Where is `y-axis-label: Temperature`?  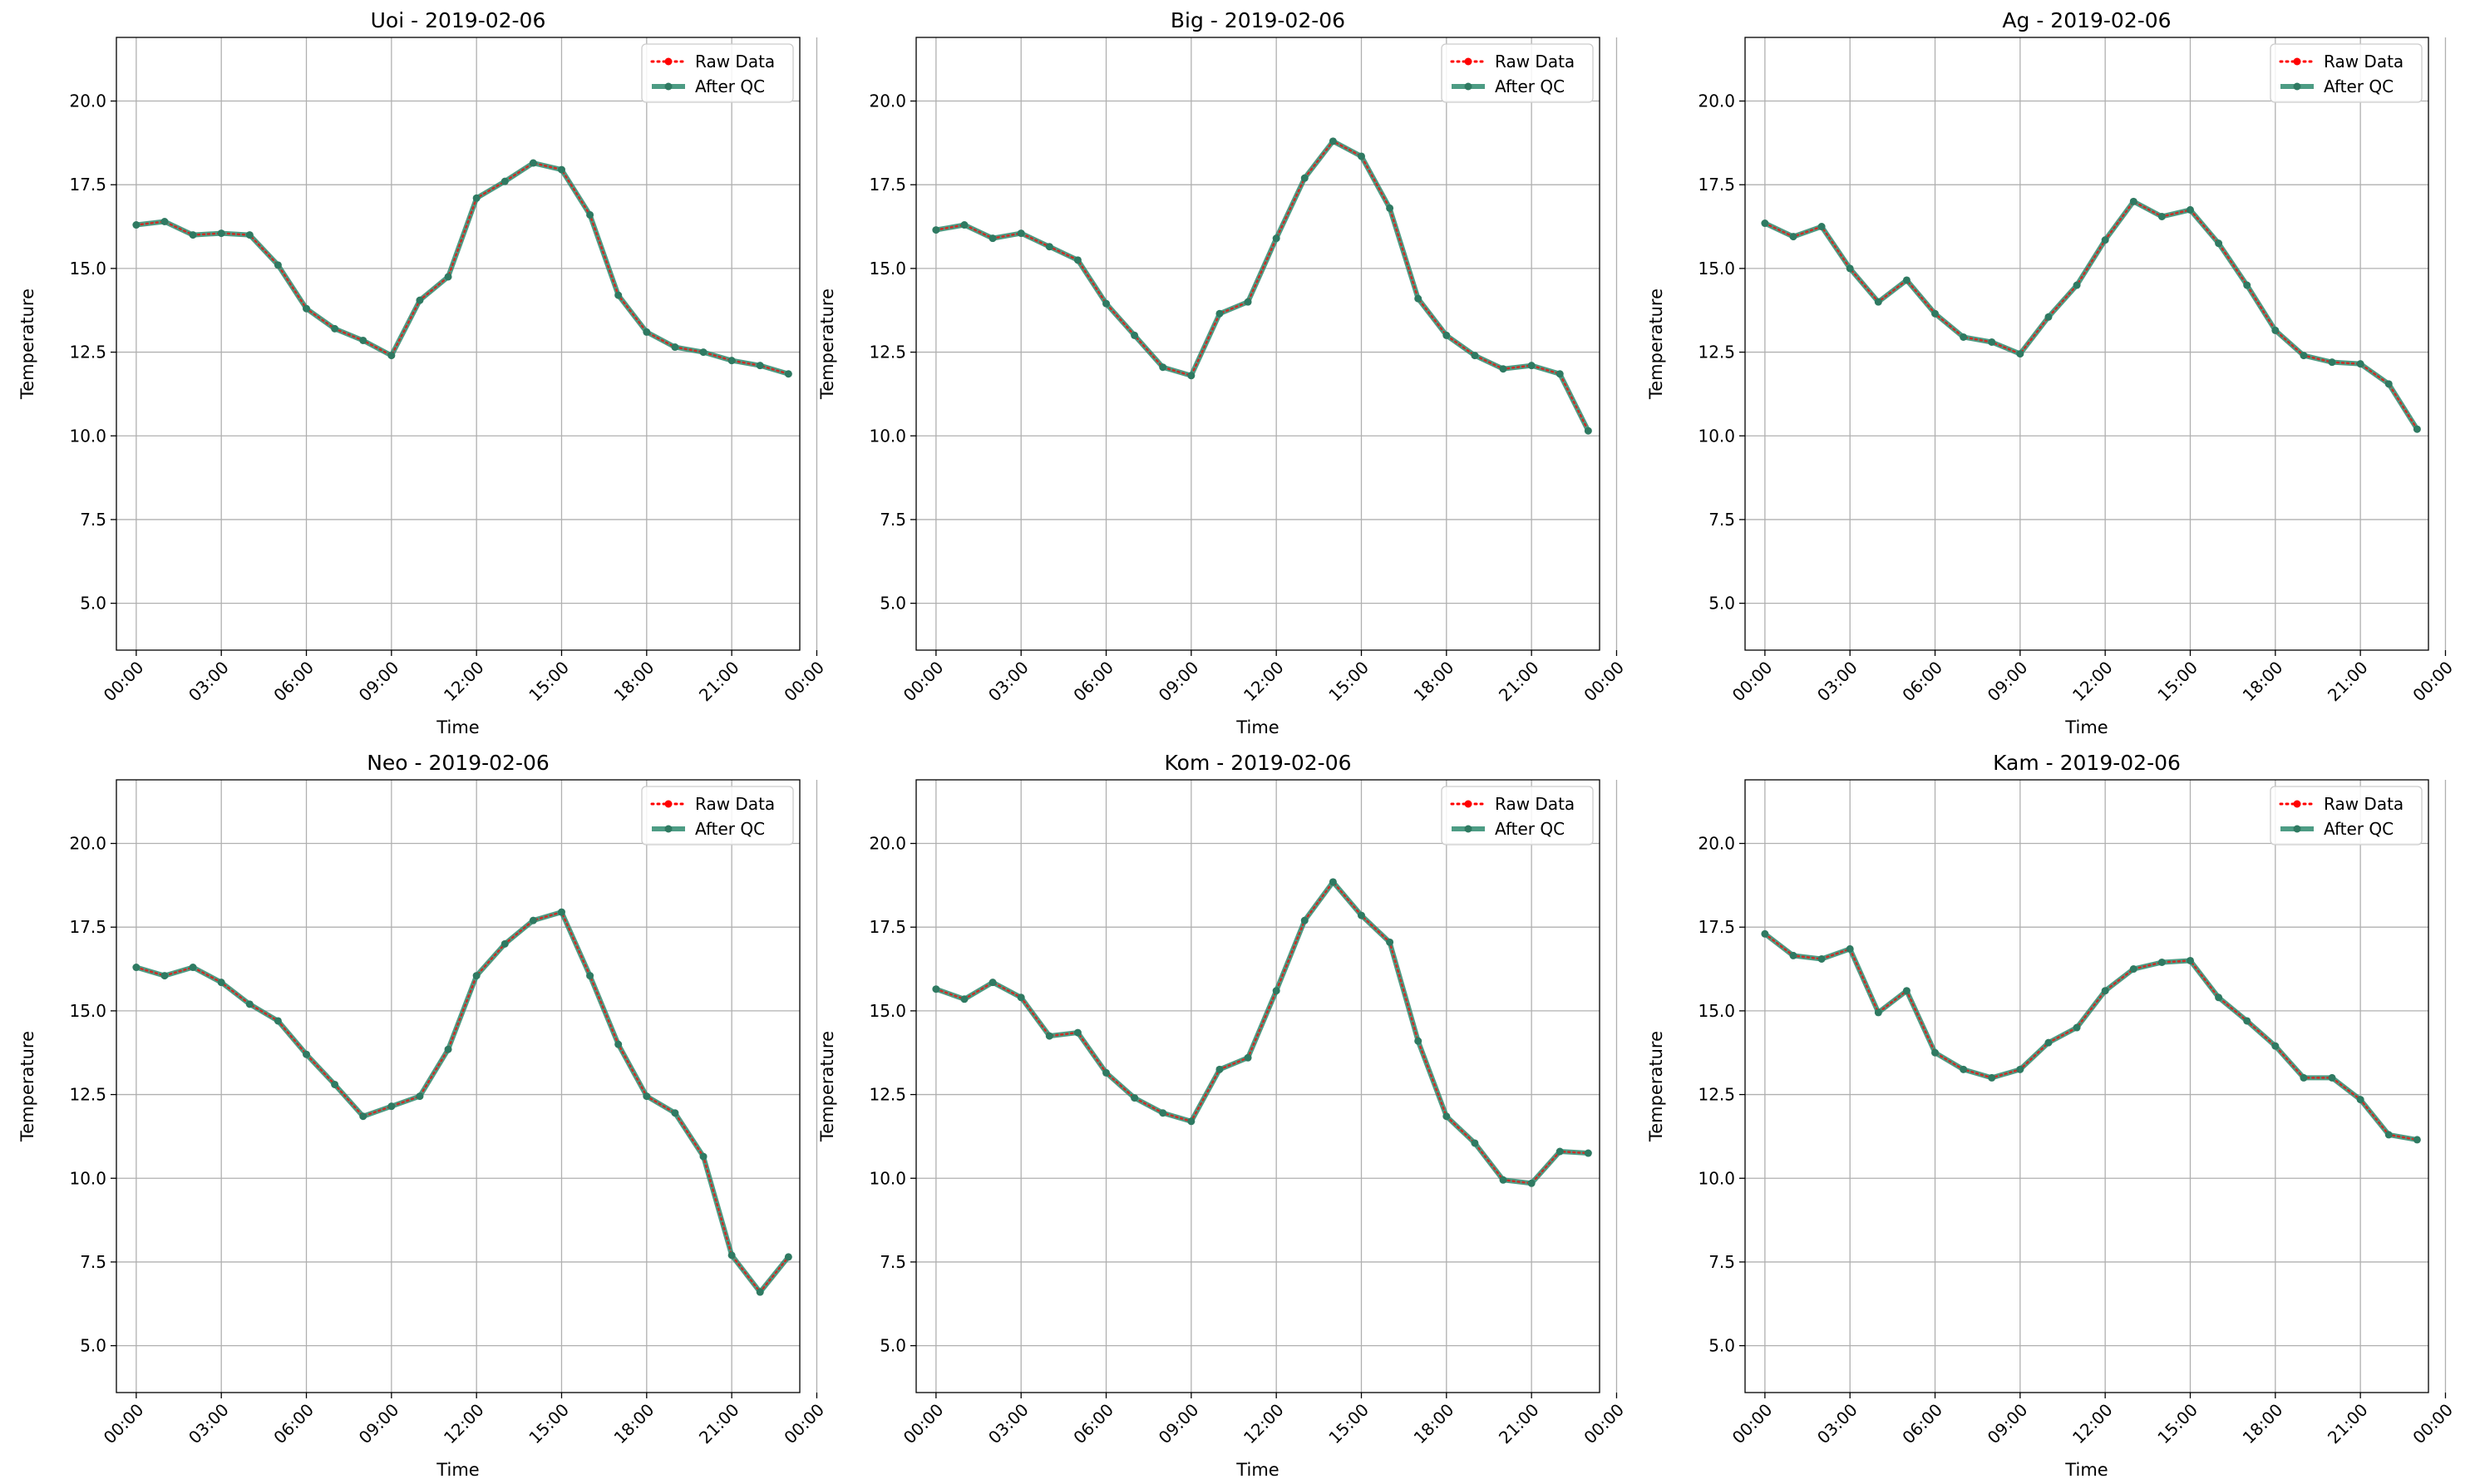
y-axis-label: Temperature is located at coordinates (1656, 344).